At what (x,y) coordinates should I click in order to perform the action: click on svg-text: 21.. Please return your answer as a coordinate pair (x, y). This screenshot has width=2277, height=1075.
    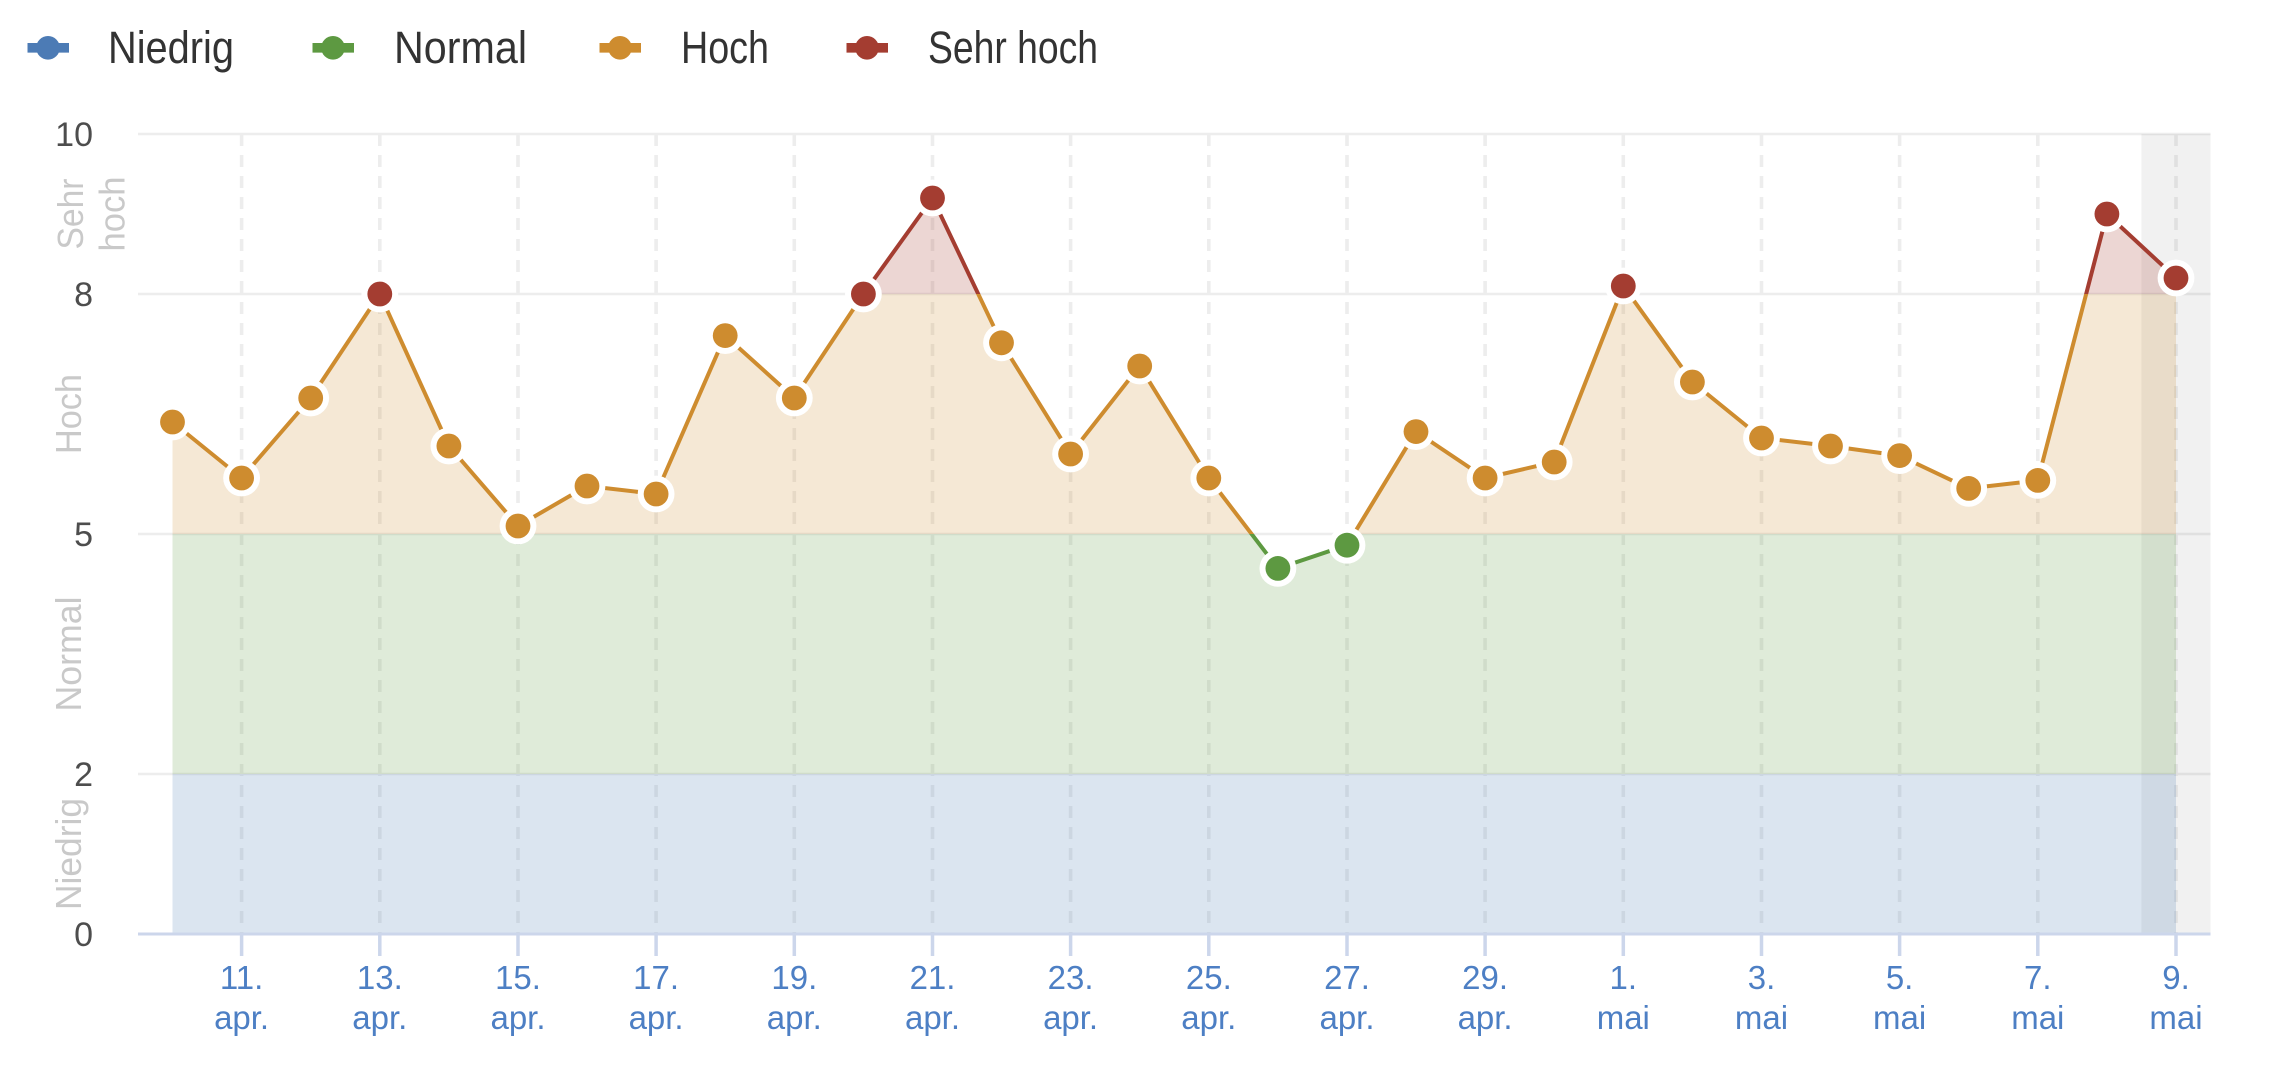
    Looking at the image, I should click on (933, 977).